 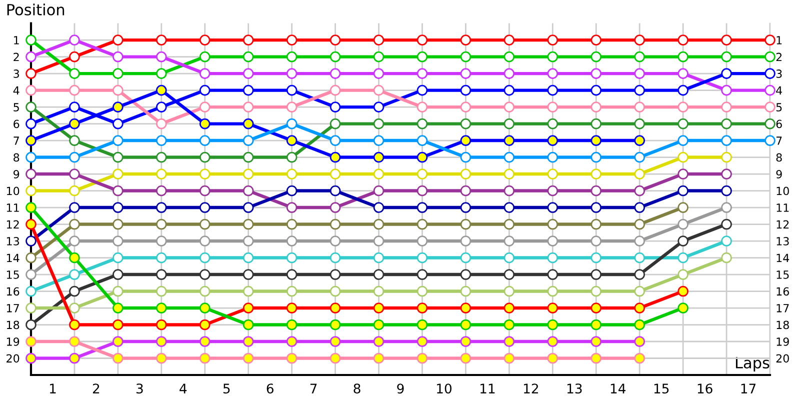 I want to click on x-tick-label: 1, so click(x=53, y=389).